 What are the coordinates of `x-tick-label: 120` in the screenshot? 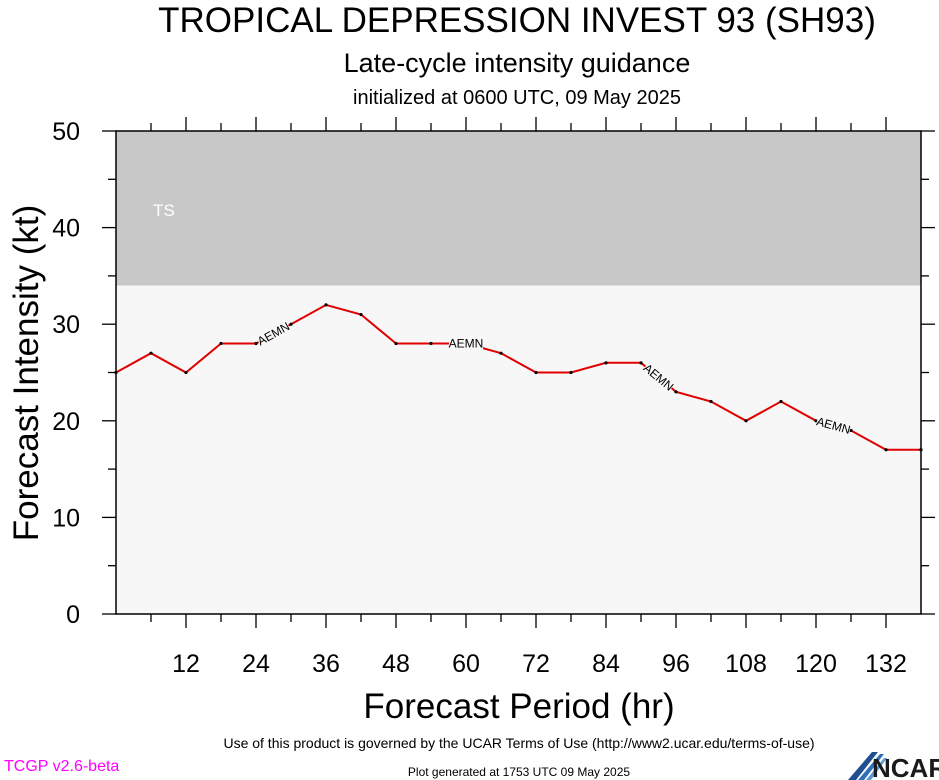 It's located at (816, 664).